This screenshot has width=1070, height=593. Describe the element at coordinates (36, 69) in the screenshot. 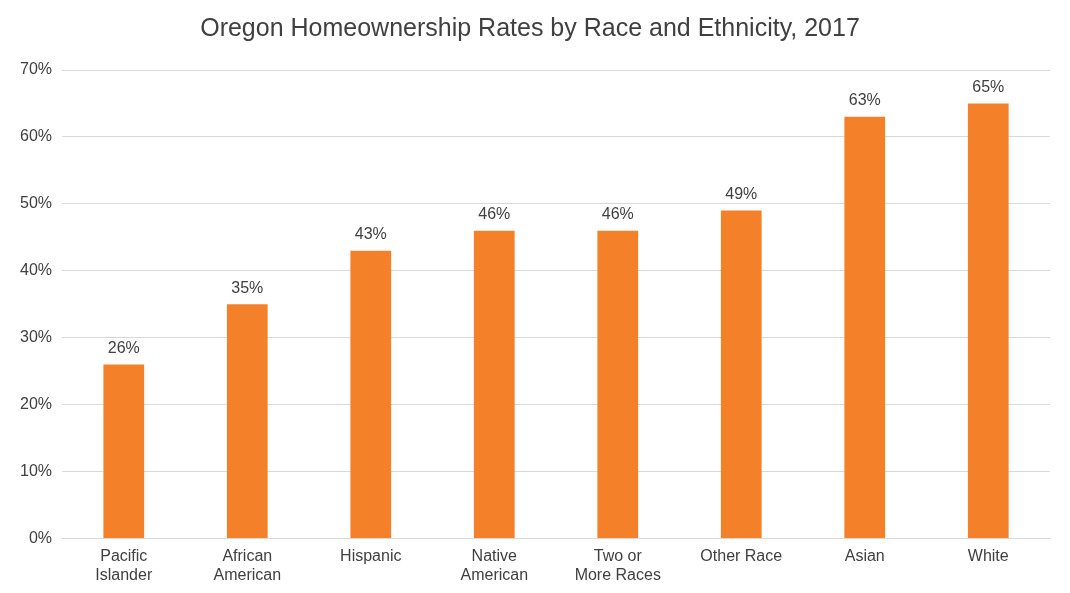

I see `y-tick-label: 70%` at that location.